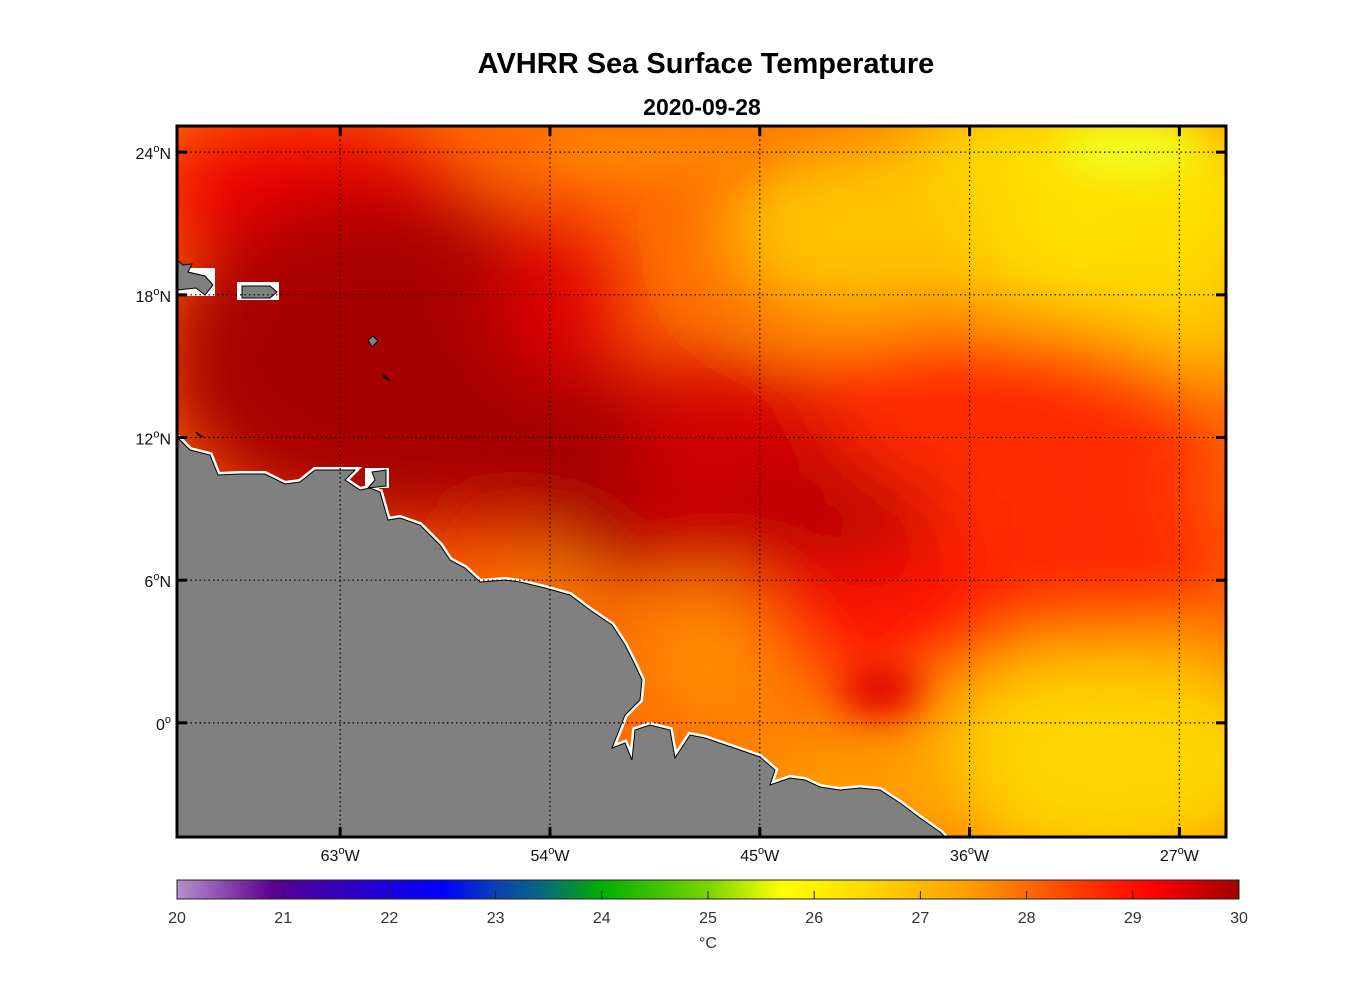  I want to click on lon-tick-label: 45oW, so click(760, 855).